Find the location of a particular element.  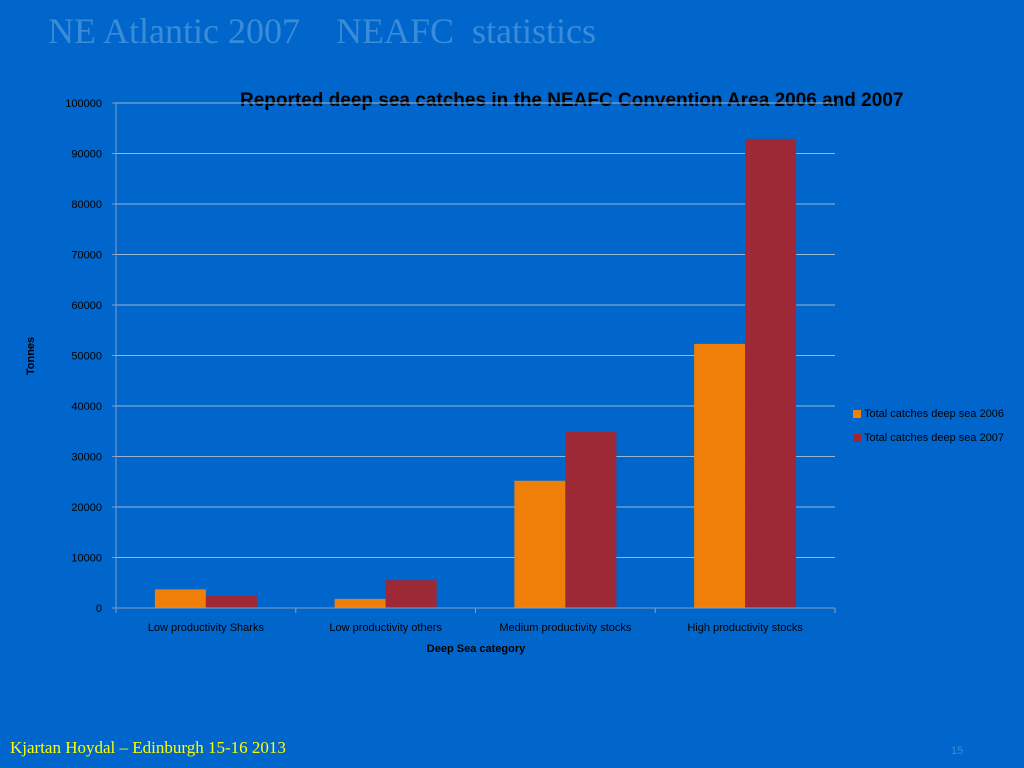

y-tick-label: 60000 is located at coordinates (86, 306).